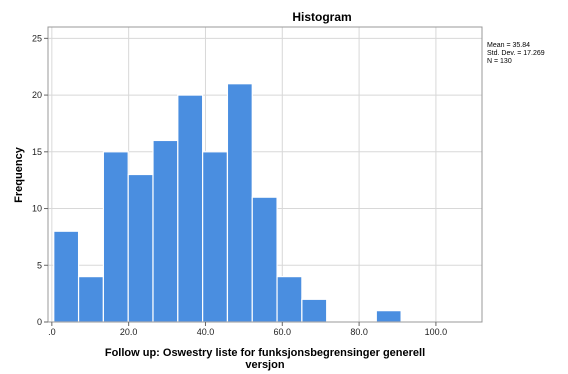 Image resolution: width=568 pixels, height=374 pixels. I want to click on chart-title: Histogram, so click(321, 17).